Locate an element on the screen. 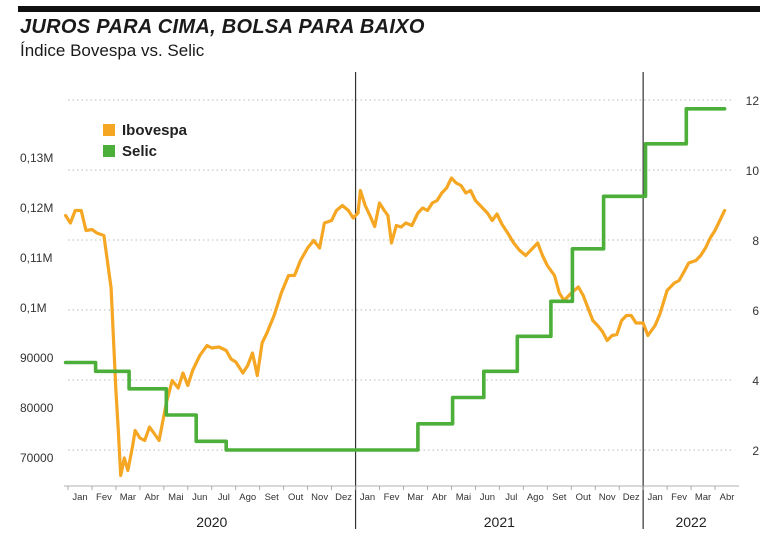 This screenshot has width=768, height=543. left-tick-label: 0,11M is located at coordinates (36, 258).